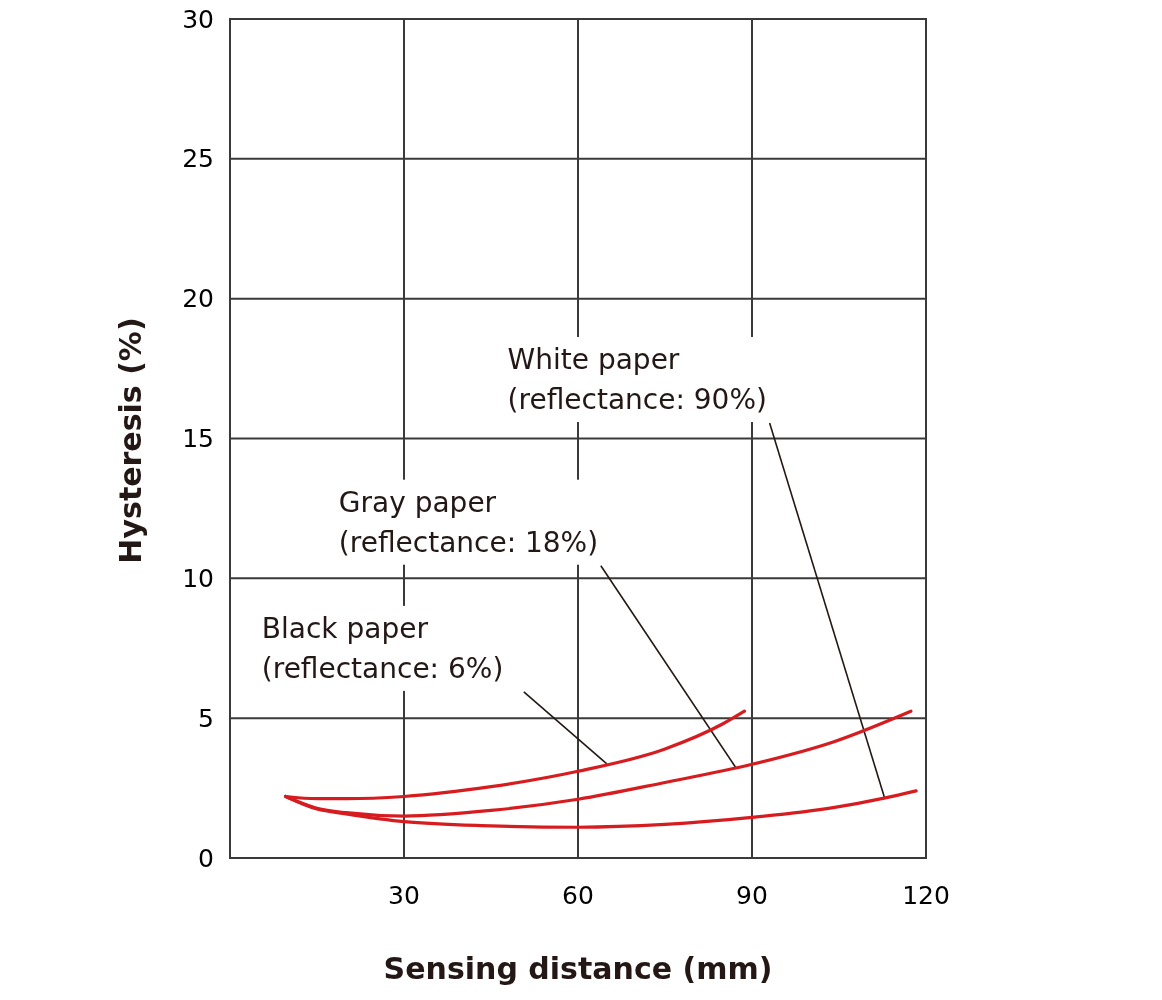 This screenshot has width=1162, height=1000. I want to click on y-tick-label: 20, so click(198, 299).